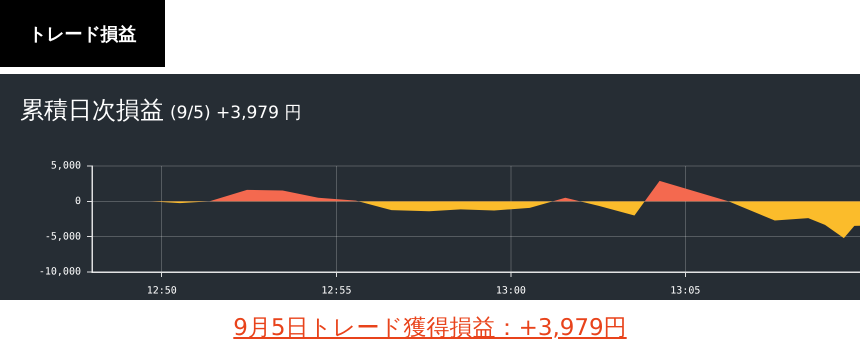  What do you see at coordinates (77, 201) in the screenshot?
I see `y-tick-label: 0` at bounding box center [77, 201].